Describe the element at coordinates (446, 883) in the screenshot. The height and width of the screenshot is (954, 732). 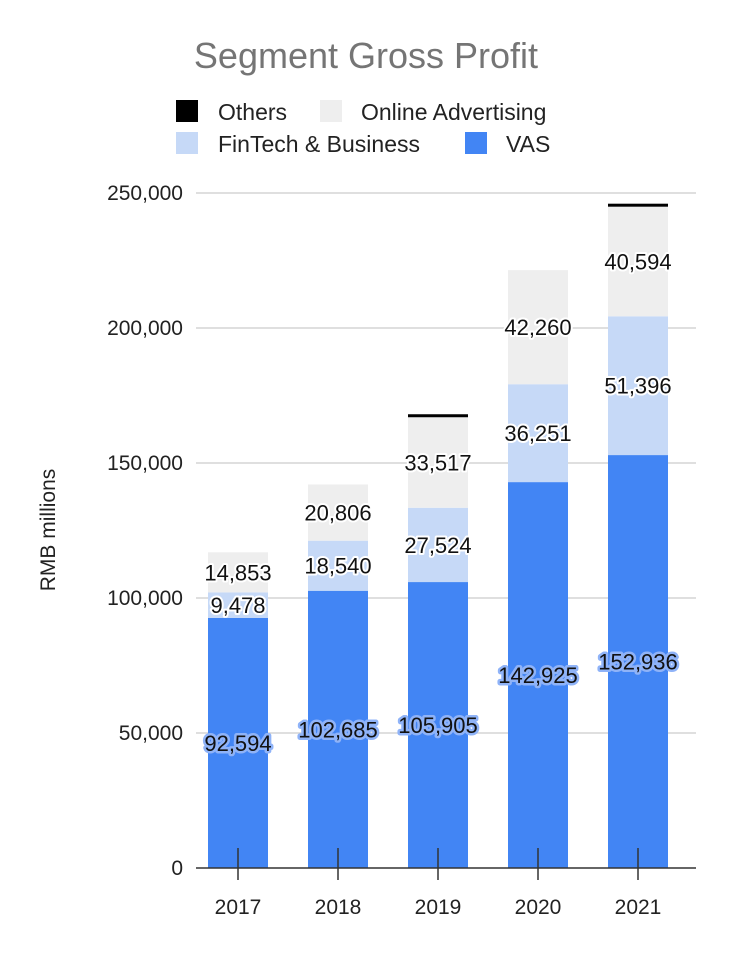
I see `x-axis: 2017 2018 2019 2020 2021` at that location.